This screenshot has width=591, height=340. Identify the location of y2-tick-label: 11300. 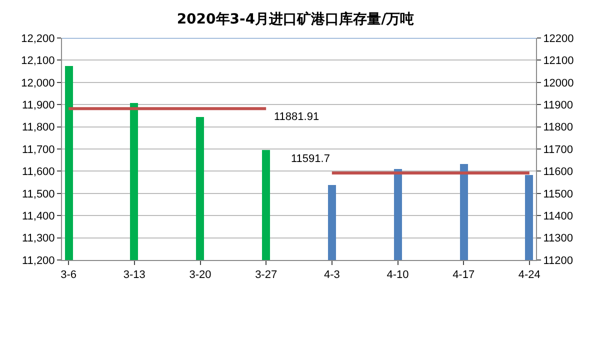
(558, 238).